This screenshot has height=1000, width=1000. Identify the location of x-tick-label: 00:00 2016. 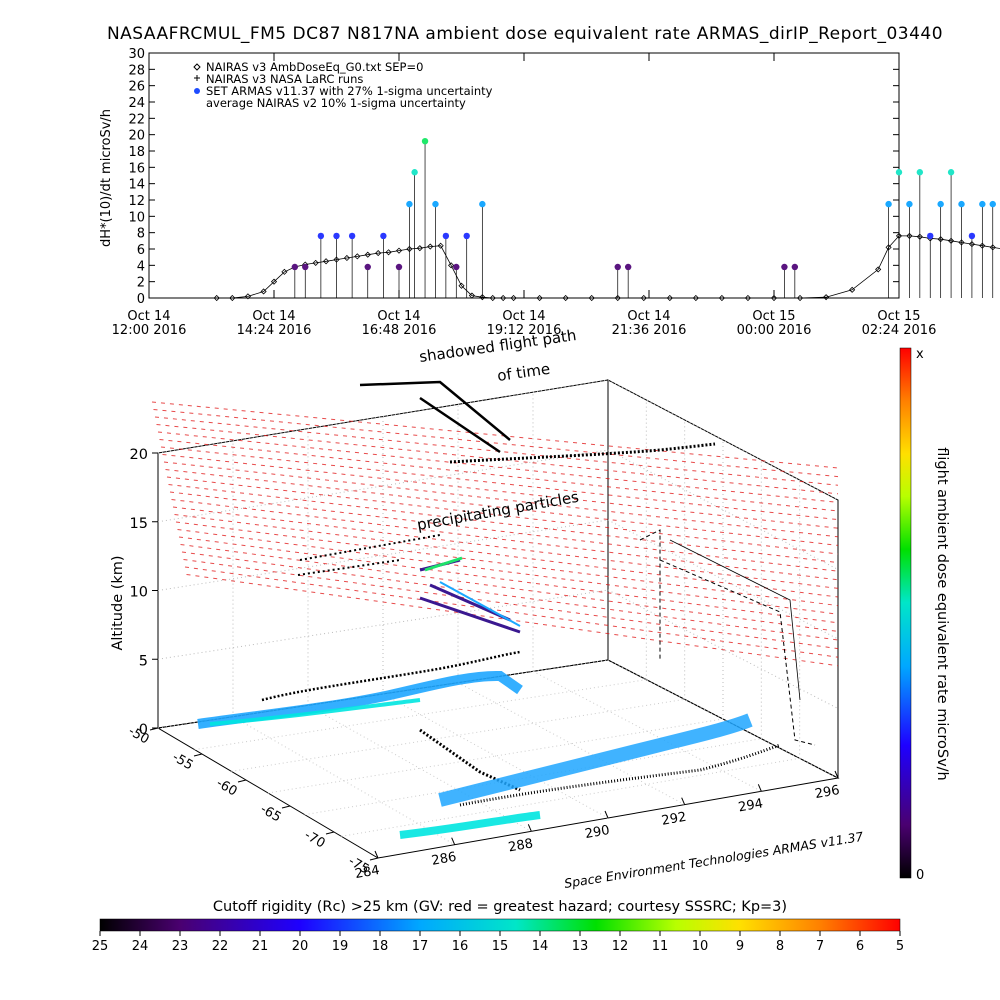
(774, 330).